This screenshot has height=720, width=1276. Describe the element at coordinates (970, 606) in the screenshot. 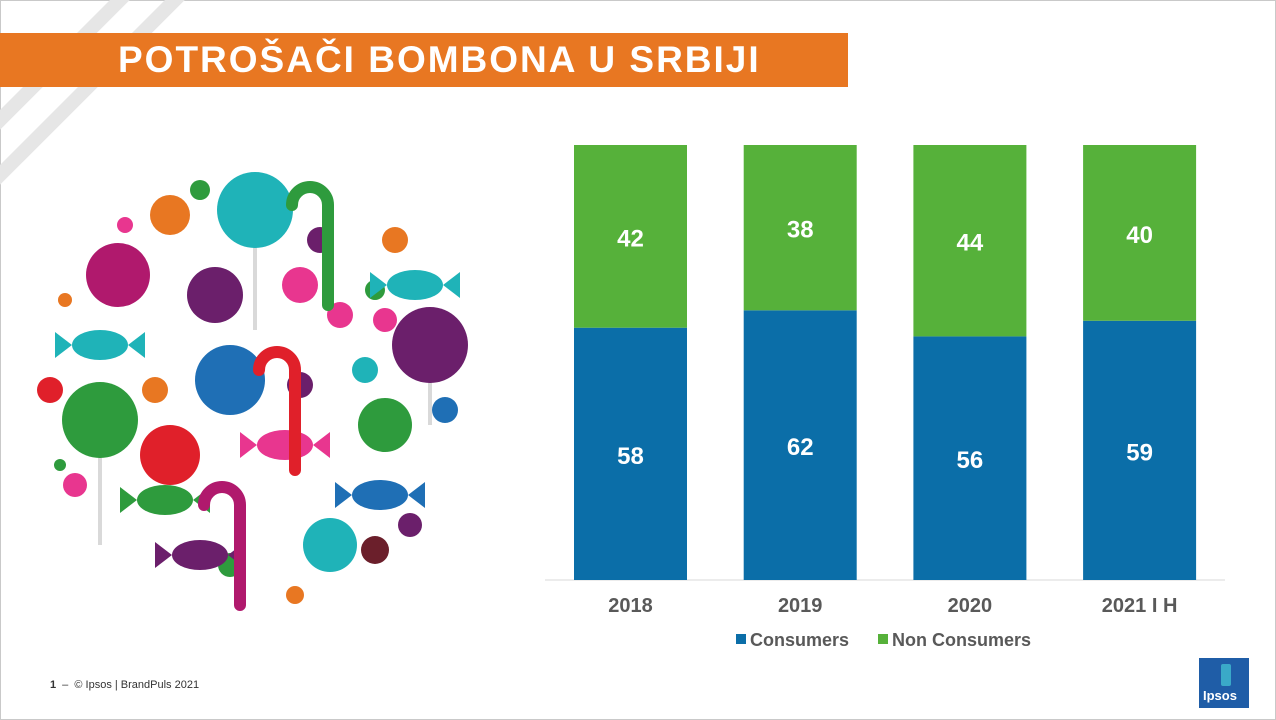

I see `x-tick-label: 2020` at that location.